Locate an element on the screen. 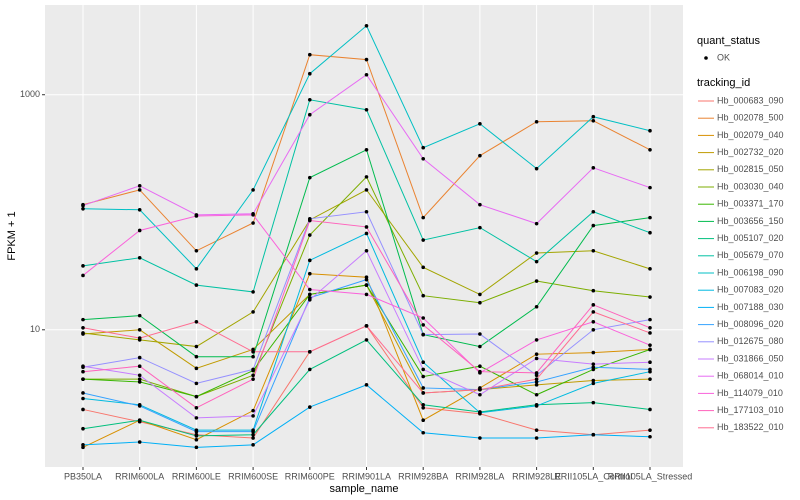 Image resolution: width=800 pixels, height=500 pixels. y-tick-label: 1000 is located at coordinates (30, 94).